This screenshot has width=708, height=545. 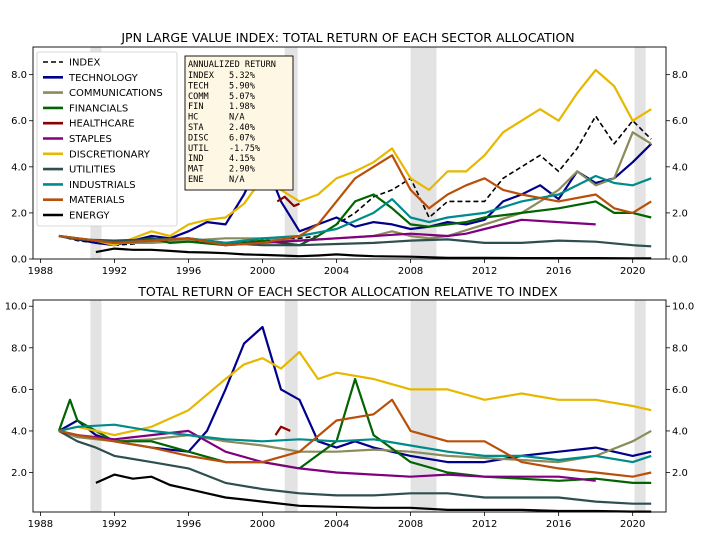 What do you see at coordinates (680, 260) in the screenshot?
I see `y-tick-label-right: 0.0` at bounding box center [680, 260].